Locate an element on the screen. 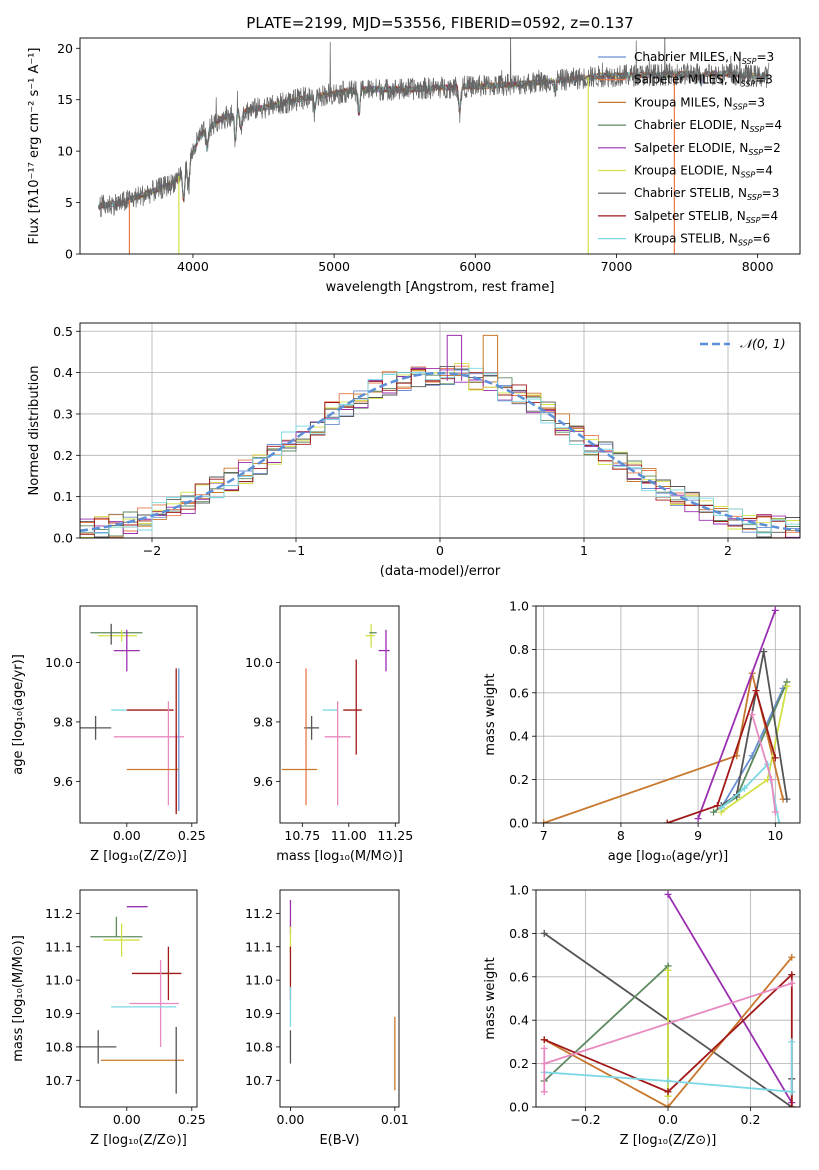 The height and width of the screenshot is (1170, 819). legend-label: Salpeter STELIB, NSSP=4 is located at coordinates (706, 217).